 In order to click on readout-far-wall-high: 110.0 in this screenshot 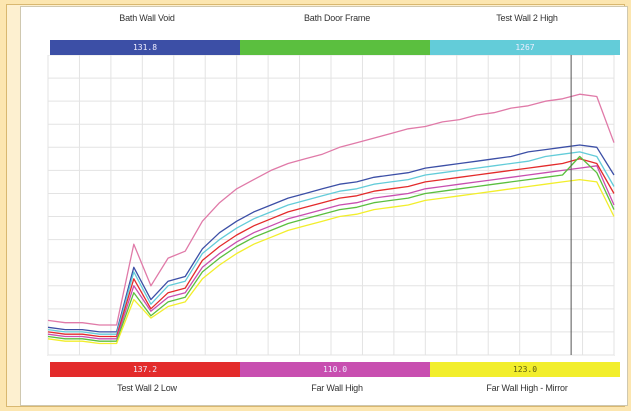, I will do `click(335, 369)`.